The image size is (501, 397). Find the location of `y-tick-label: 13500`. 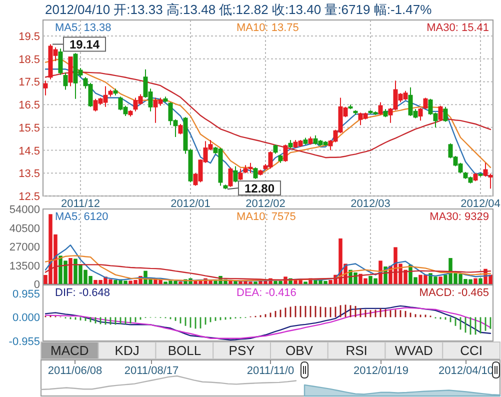

y-tick-label: 13500 is located at coordinates (24, 266).